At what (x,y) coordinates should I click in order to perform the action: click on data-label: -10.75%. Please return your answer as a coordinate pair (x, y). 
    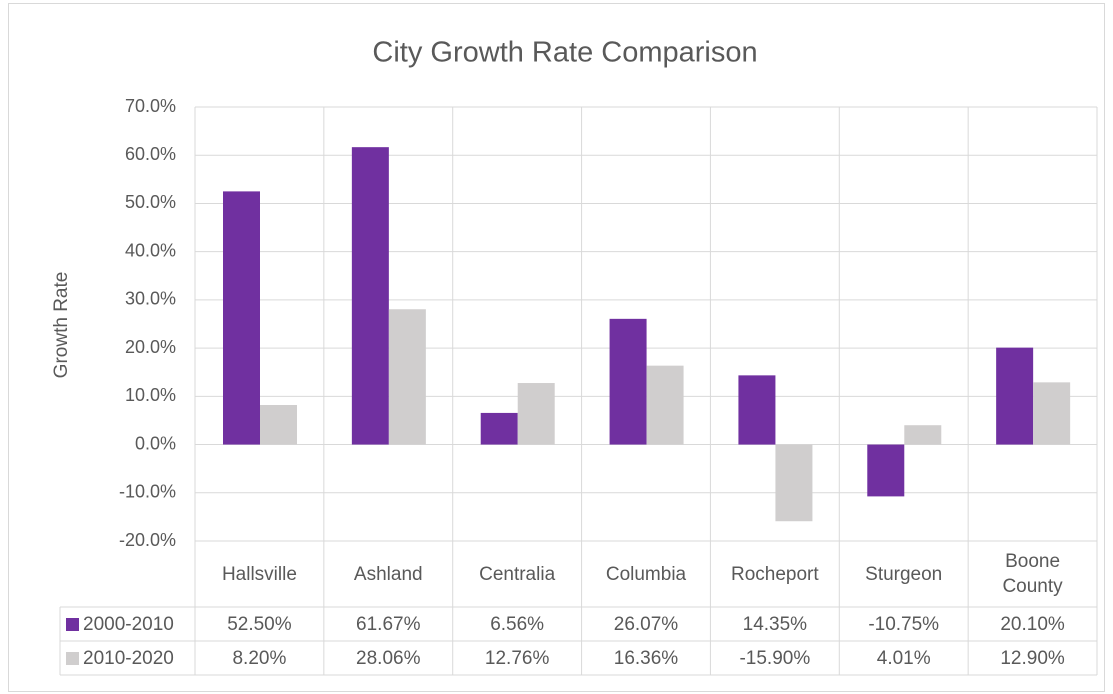
    Looking at the image, I should click on (903, 624).